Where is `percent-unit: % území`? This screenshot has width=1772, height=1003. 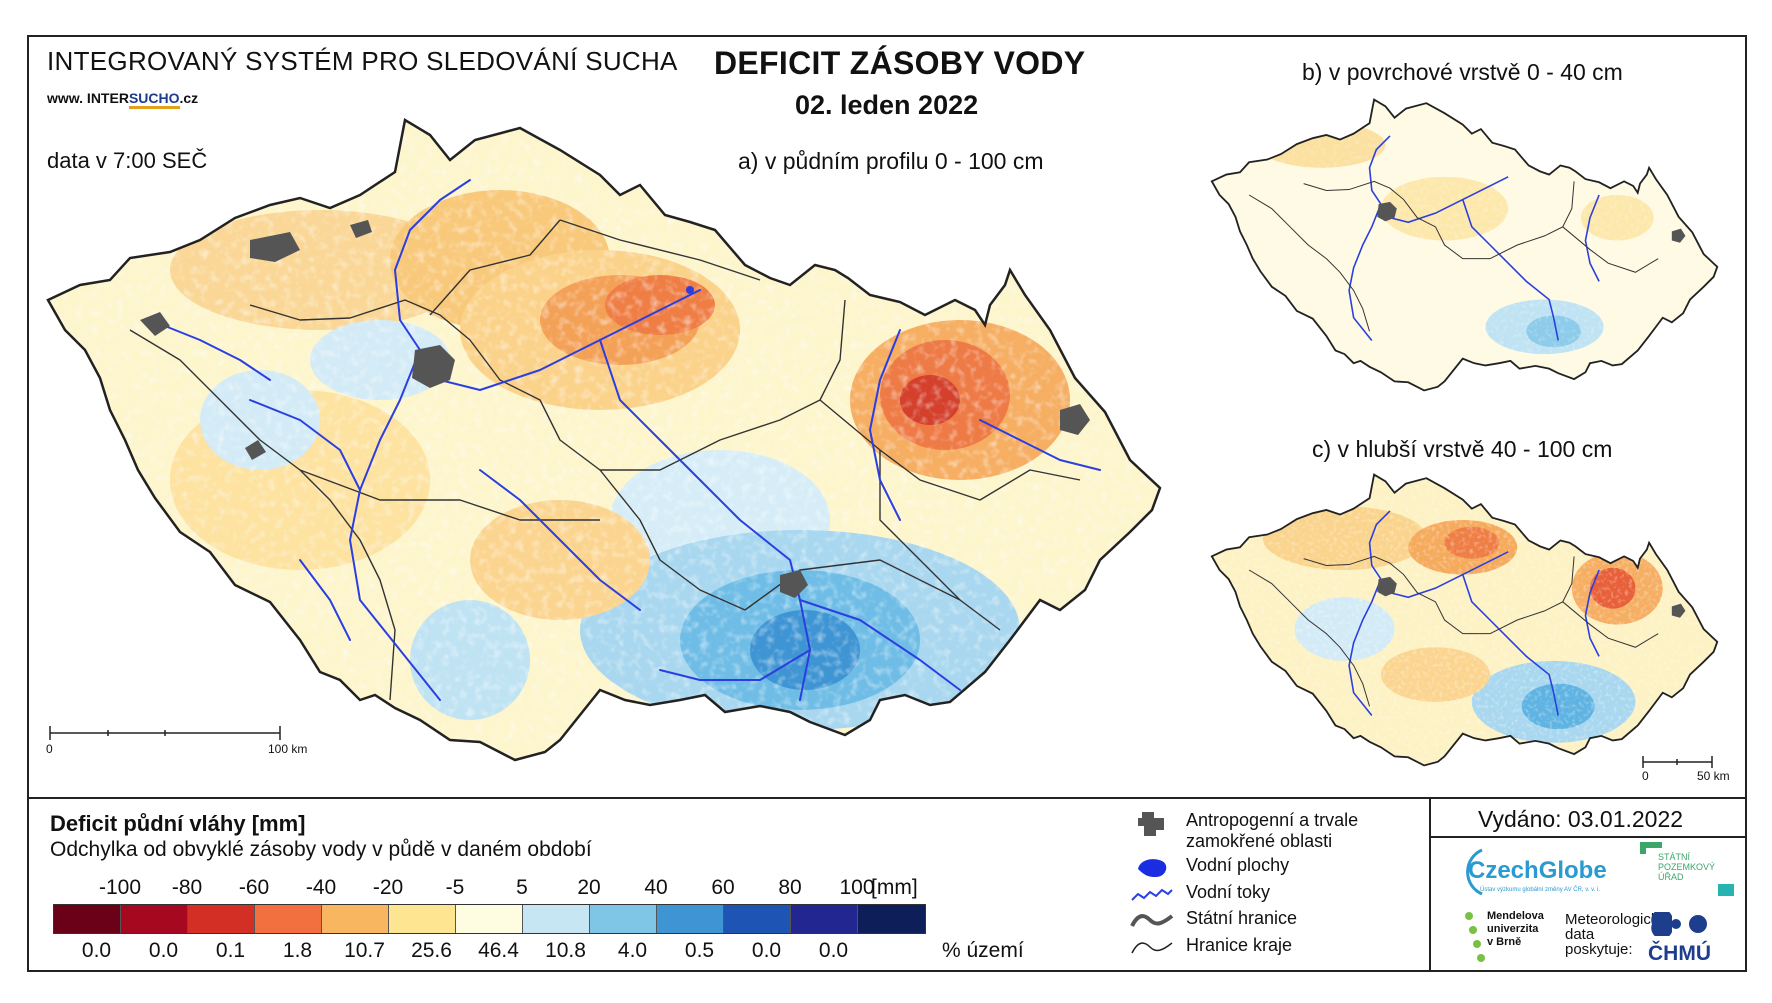
percent-unit: % území is located at coordinates (983, 950).